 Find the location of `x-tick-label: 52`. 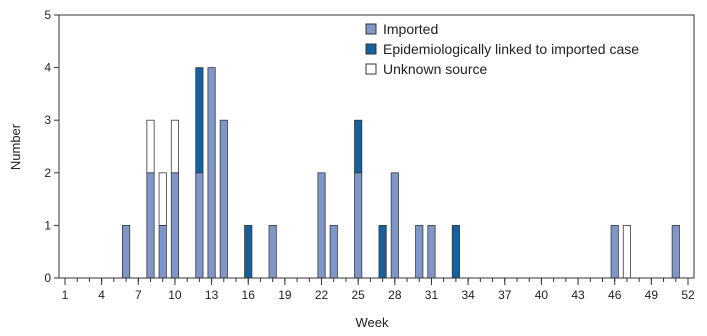

x-tick-label: 52 is located at coordinates (688, 295).